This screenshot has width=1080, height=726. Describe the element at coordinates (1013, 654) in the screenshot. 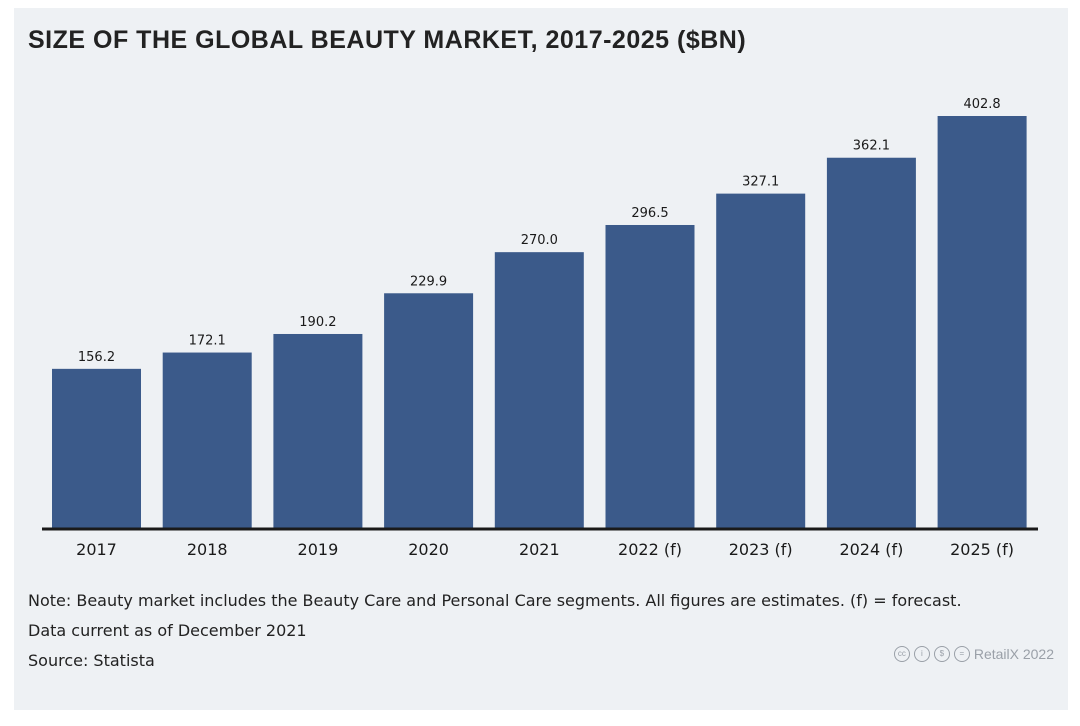

I see `credit-text: RetailX 2022` at that location.